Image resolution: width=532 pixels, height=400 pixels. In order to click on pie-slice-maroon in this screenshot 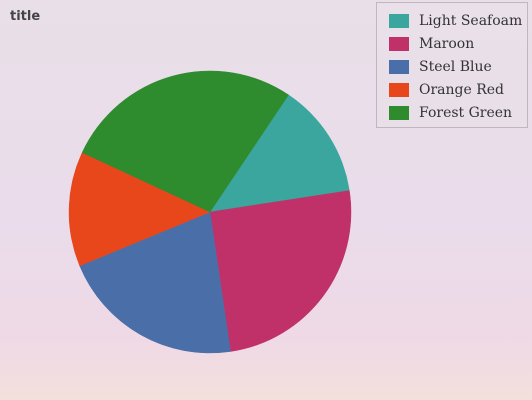, I will do `click(280, 271)`.